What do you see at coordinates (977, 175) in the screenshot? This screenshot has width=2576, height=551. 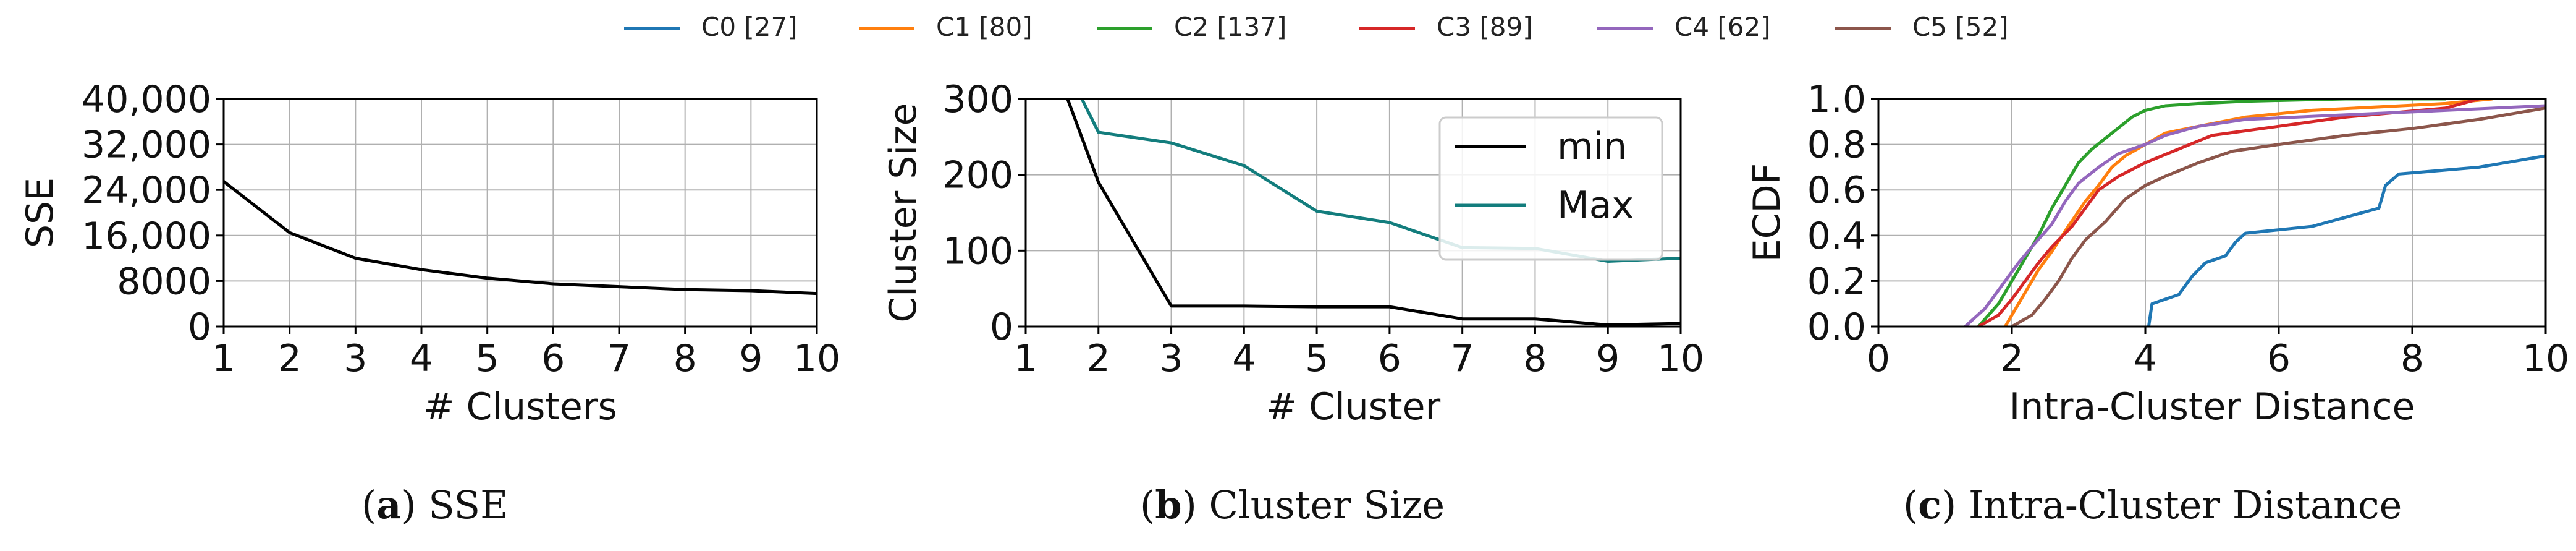 I see `y-tick-label: 200` at bounding box center [977, 175].